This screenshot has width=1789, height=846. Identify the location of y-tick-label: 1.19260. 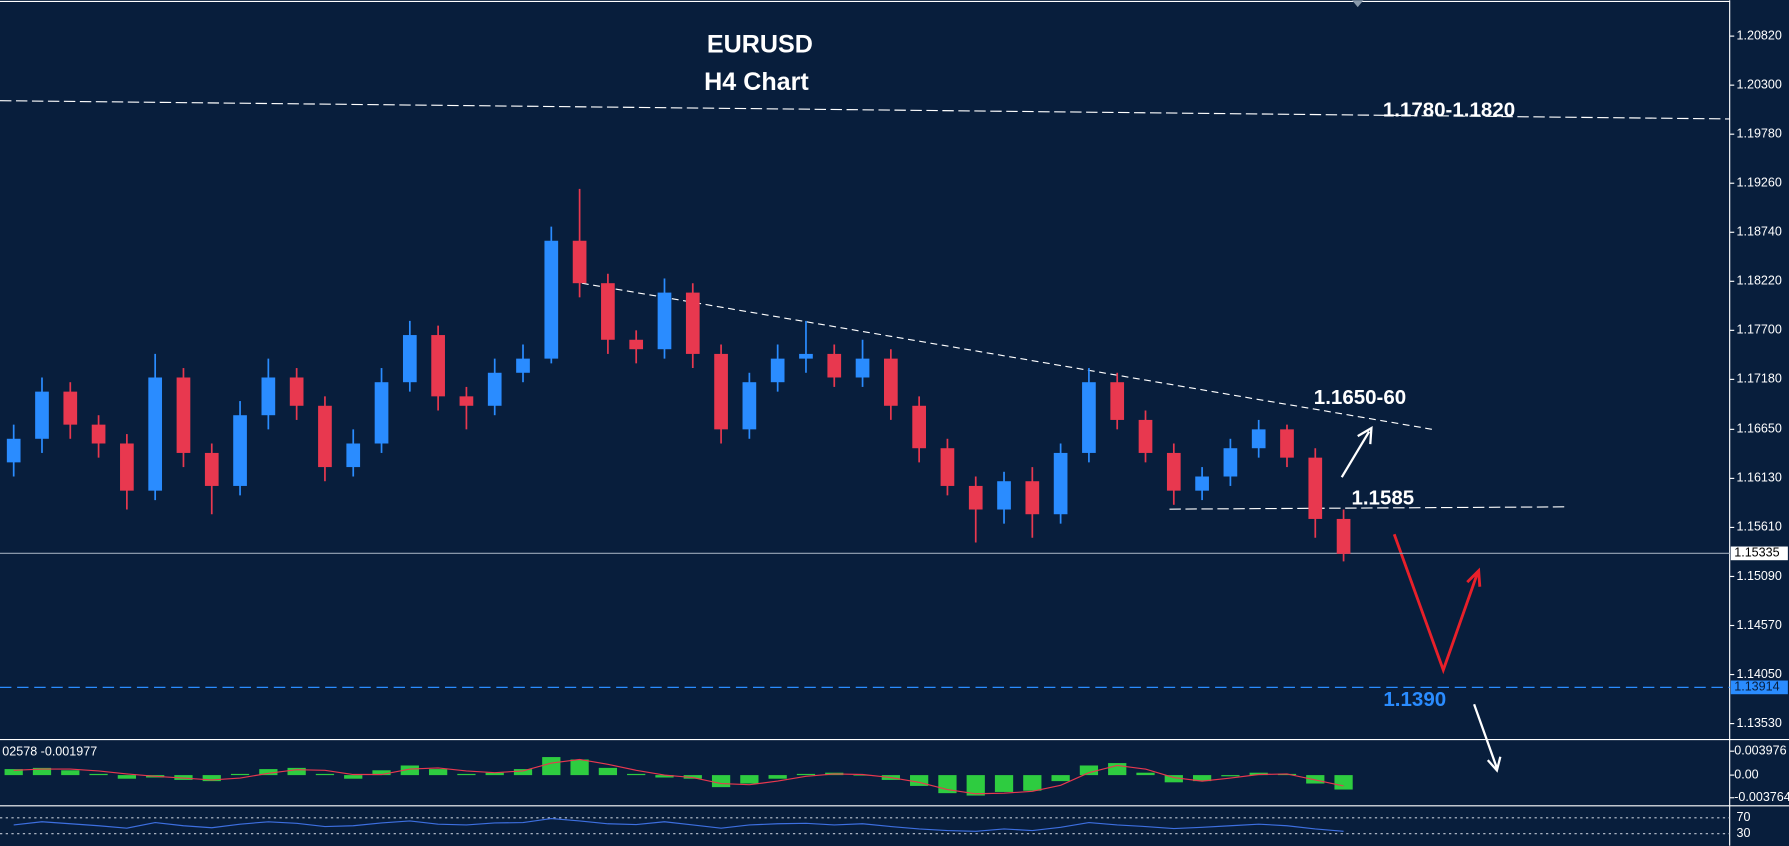
(1759, 183).